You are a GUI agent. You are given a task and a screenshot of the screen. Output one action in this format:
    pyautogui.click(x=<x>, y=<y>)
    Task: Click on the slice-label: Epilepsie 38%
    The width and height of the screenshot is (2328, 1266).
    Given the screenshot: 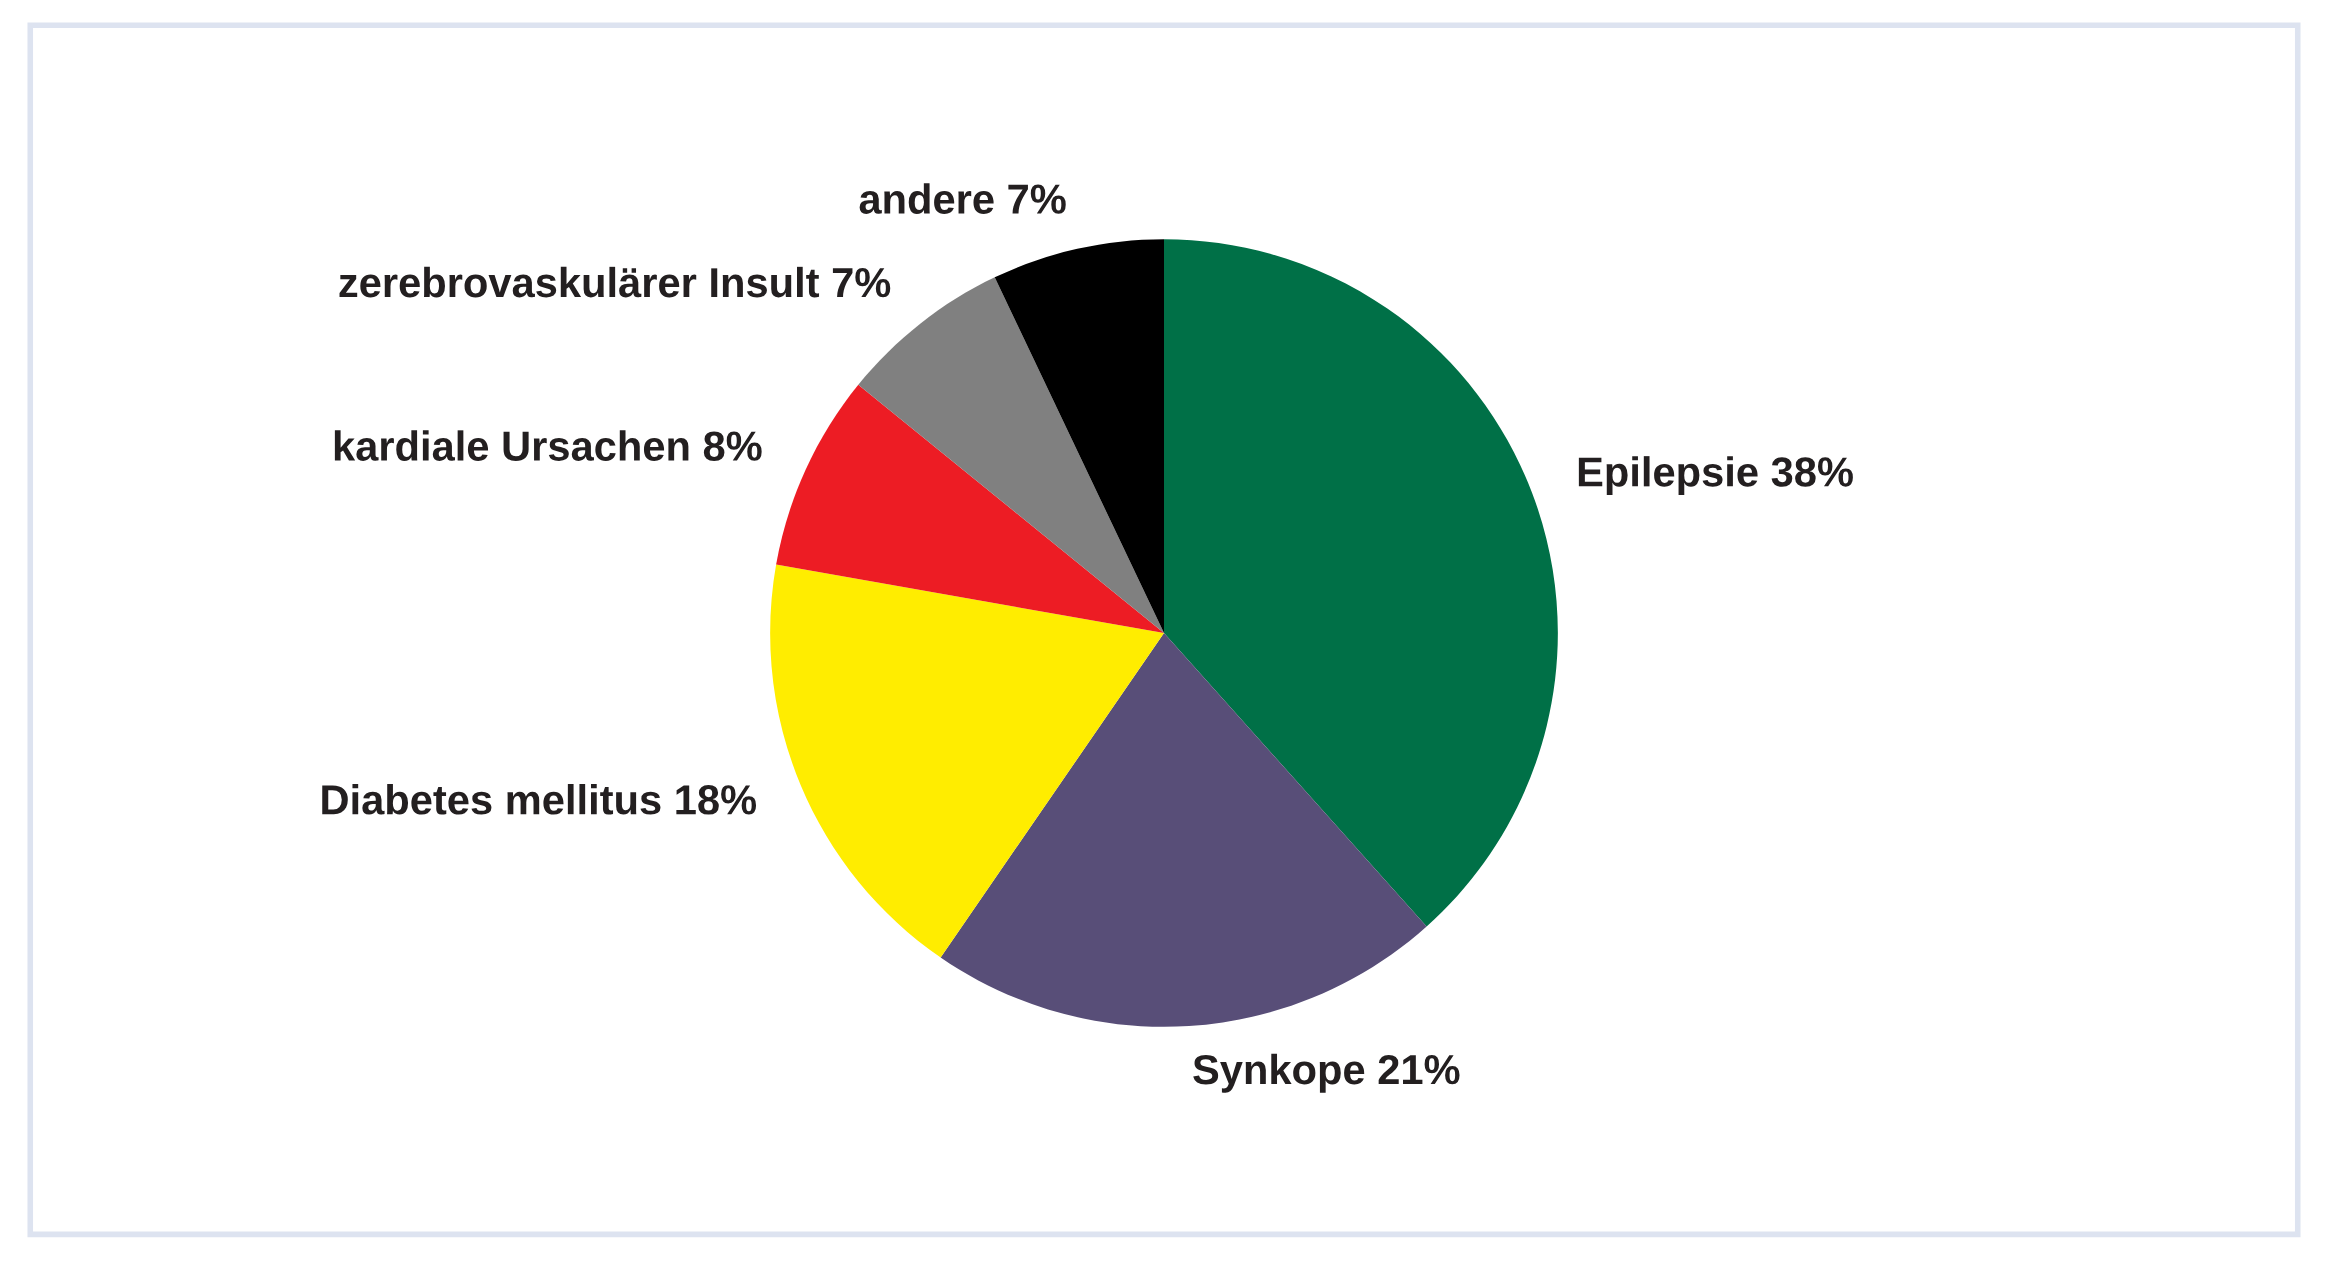 What is the action you would take?
    pyautogui.click(x=1715, y=475)
    